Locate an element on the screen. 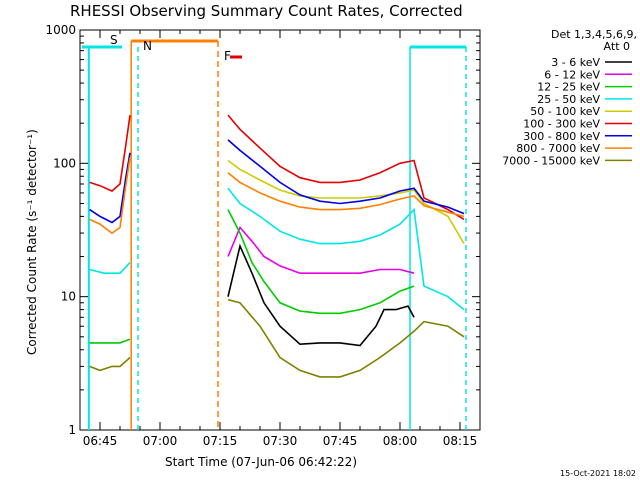  legend-label-0: 3 - 6 keV is located at coordinates (575, 62).